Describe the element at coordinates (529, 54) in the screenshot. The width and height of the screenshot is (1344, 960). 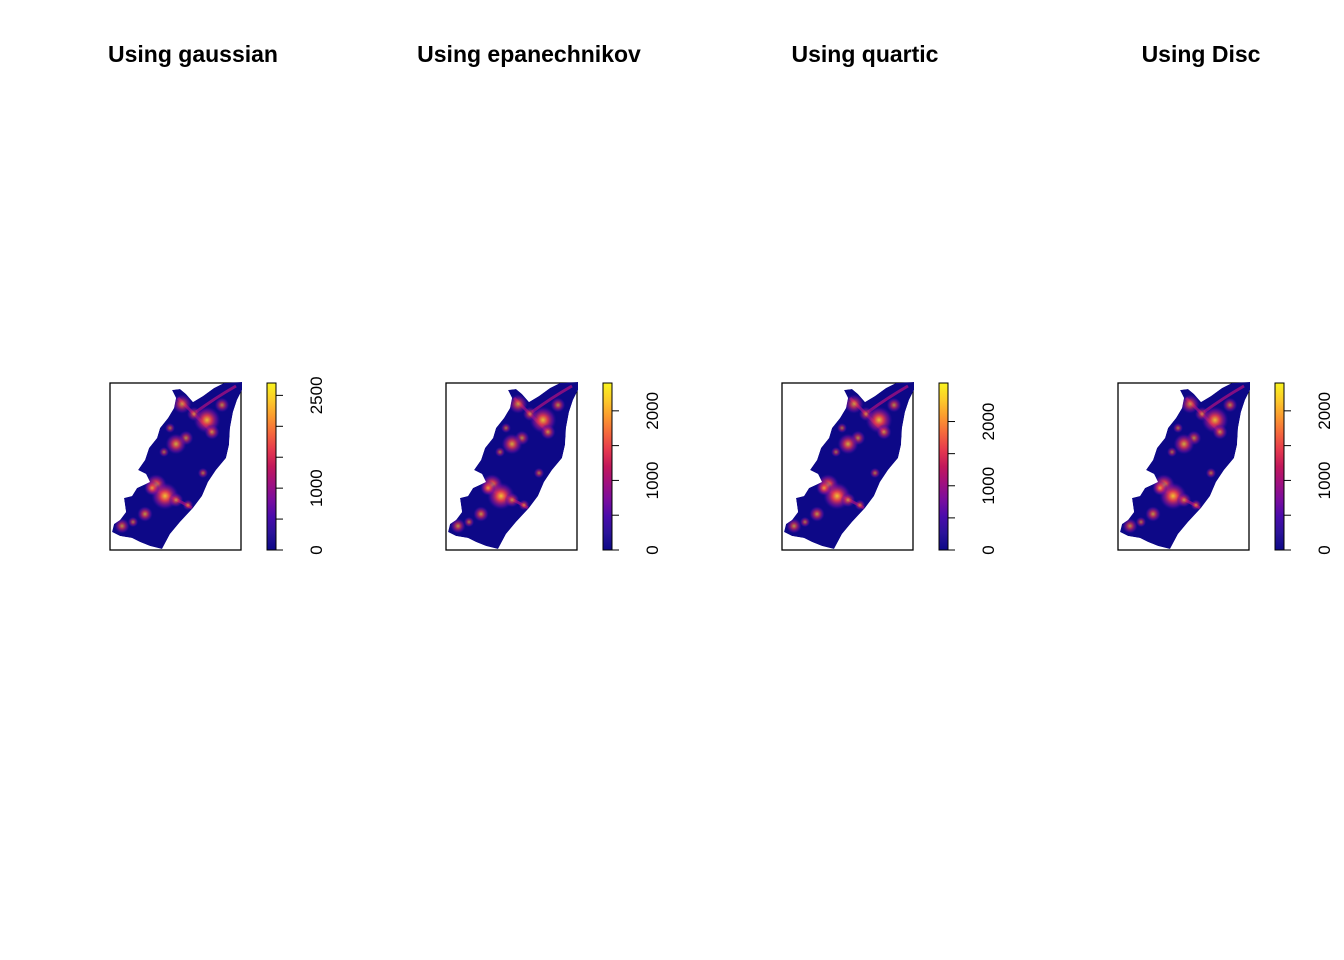
I see `panel-title: Using epanechnikov` at that location.